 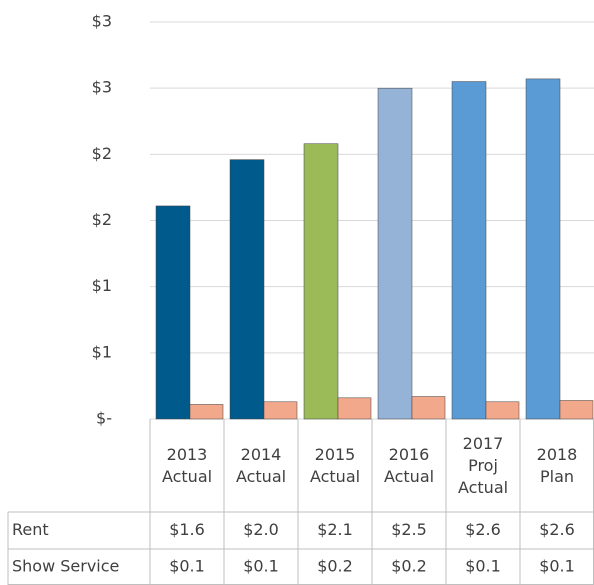 I want to click on x-tick-label: 2015 Actual, so click(x=335, y=465).